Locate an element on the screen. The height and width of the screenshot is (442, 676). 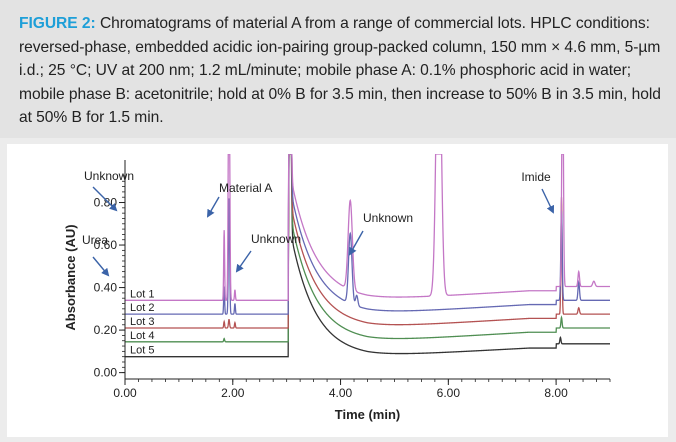
series-label-lot-5: Lot 5 is located at coordinates (142, 351).